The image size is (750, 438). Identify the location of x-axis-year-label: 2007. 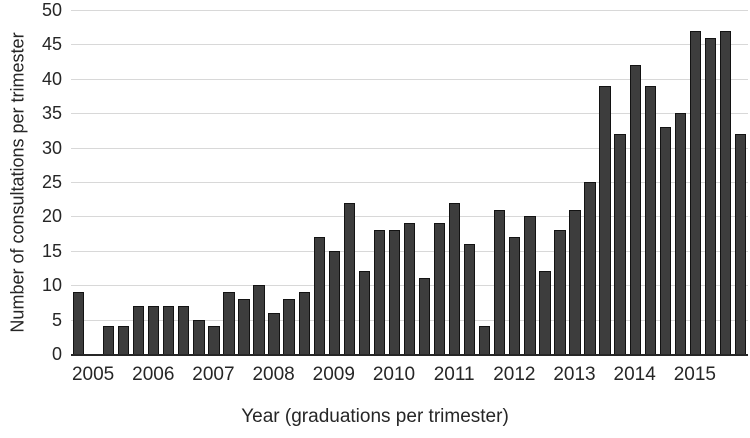
(213, 374).